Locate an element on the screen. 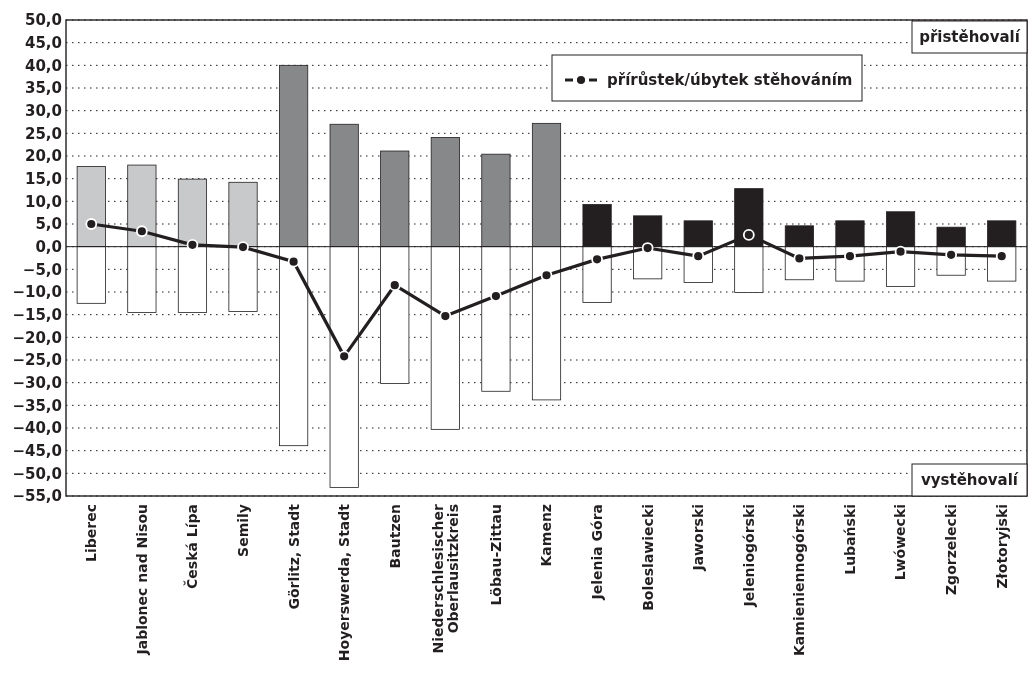 The image size is (1031, 679). x-tick-label: Kamenz is located at coordinates (546, 535).